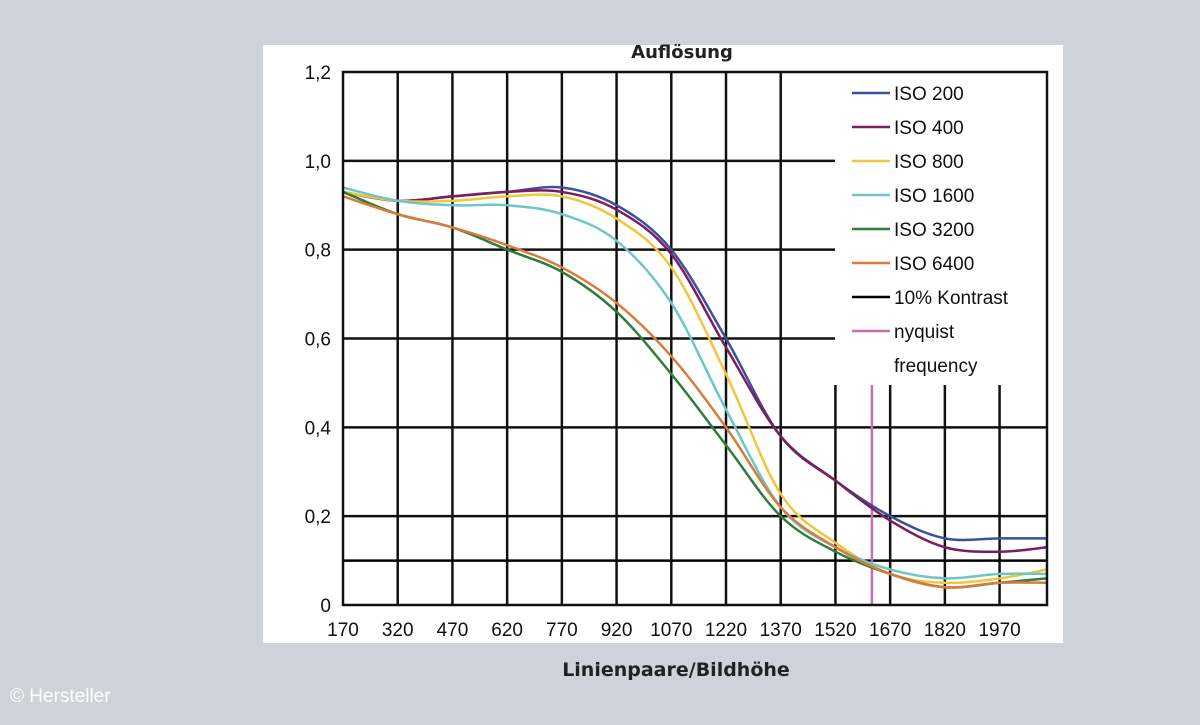  What do you see at coordinates (343, 630) in the screenshot?
I see `x-tick-label: 170` at bounding box center [343, 630].